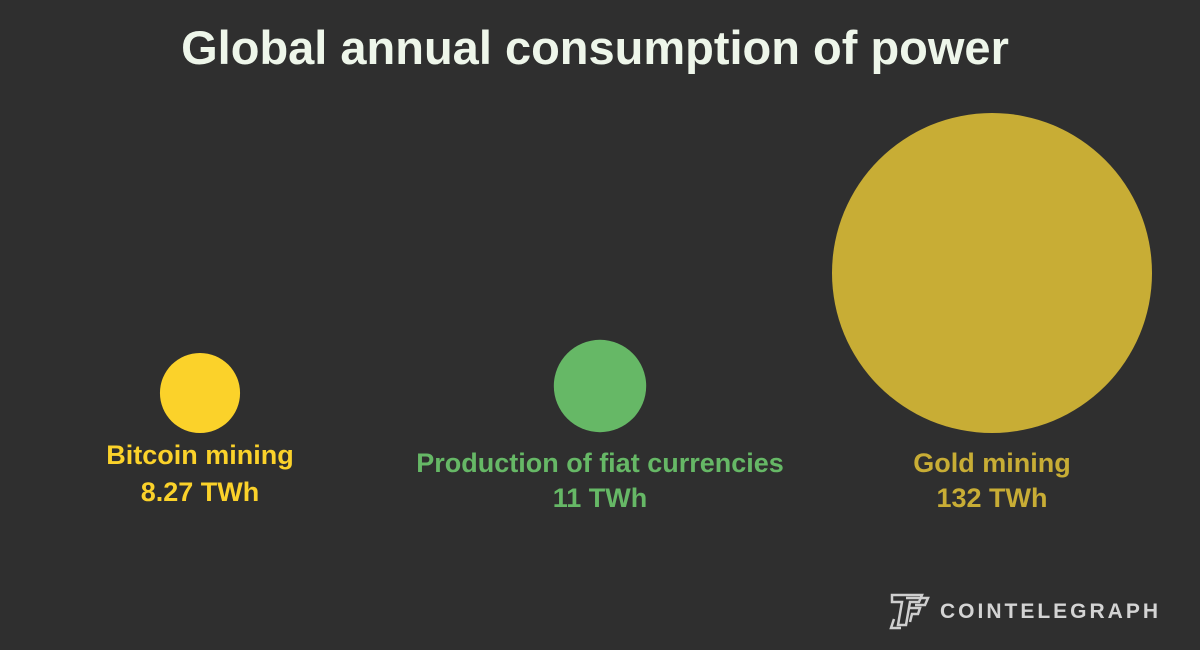 The width and height of the screenshot is (1200, 650). I want to click on cointelegraph-logo-text: COINTELEGRAPH, so click(1051, 611).